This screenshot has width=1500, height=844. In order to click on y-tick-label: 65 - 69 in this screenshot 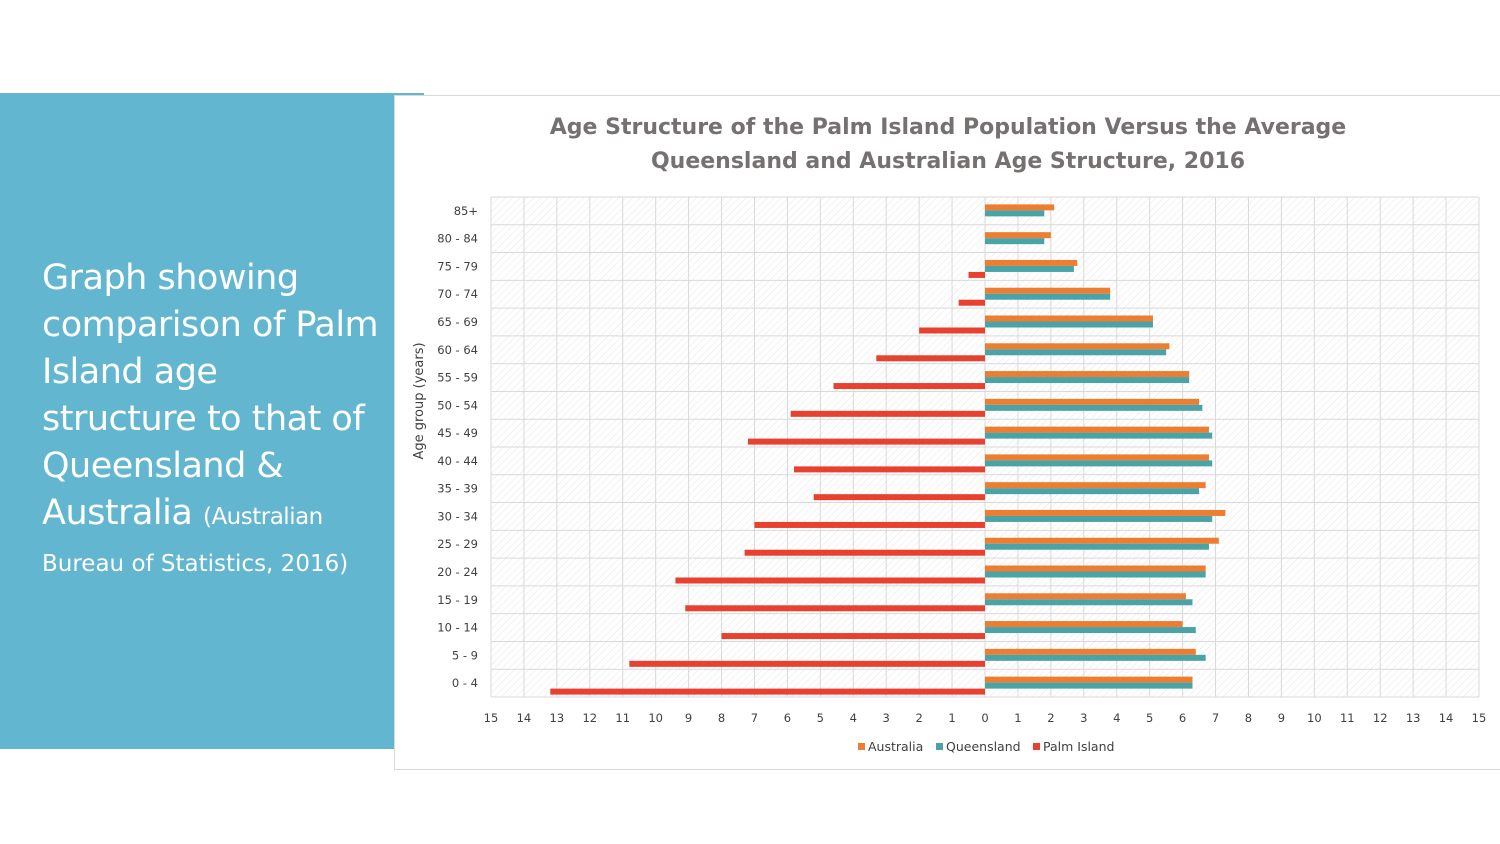, I will do `click(457, 322)`.